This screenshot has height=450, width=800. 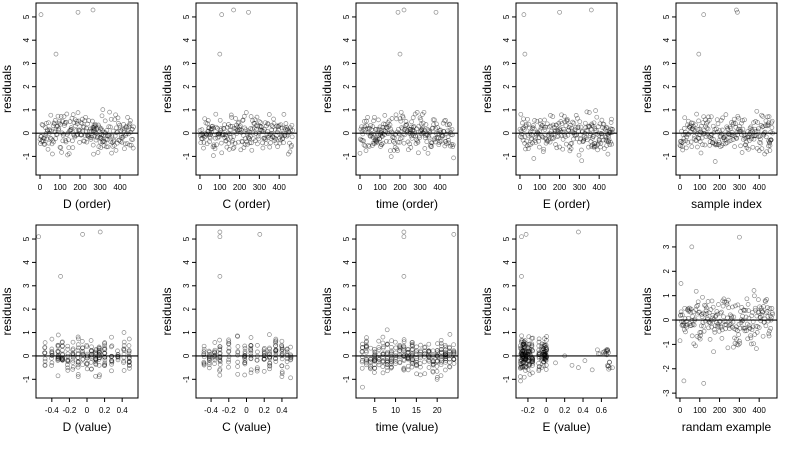 What do you see at coordinates (666, 39) in the screenshot?
I see `y-tick-label: 4` at bounding box center [666, 39].